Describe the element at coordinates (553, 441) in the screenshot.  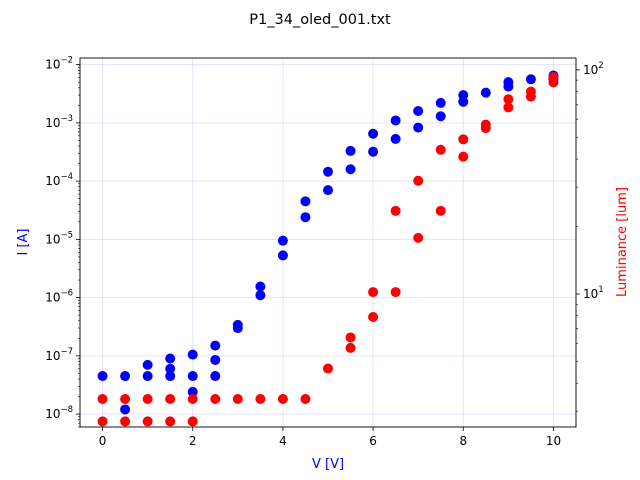
I see `x-tick-label: 10` at that location.